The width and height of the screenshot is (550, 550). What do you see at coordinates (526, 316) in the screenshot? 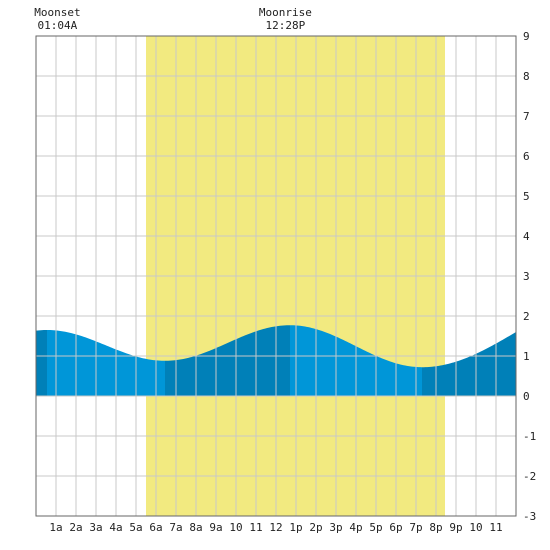
I see `y-tick-label: 2` at bounding box center [526, 316].